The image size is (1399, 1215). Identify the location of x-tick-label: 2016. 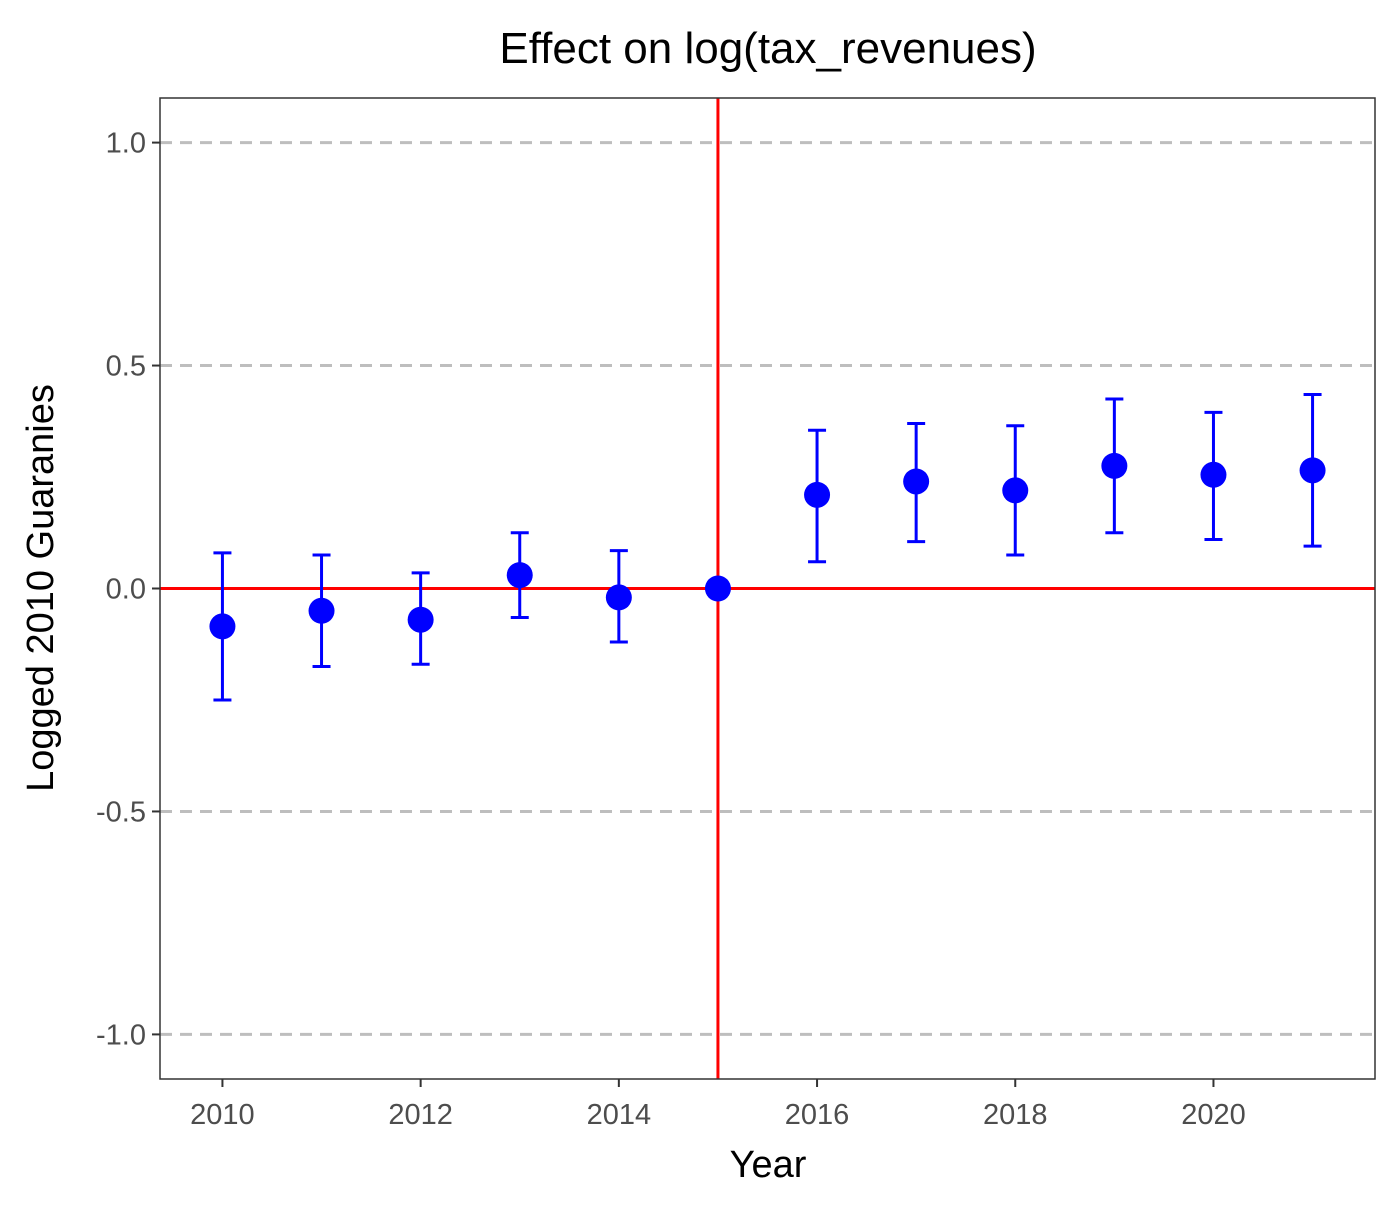
(817, 1115).